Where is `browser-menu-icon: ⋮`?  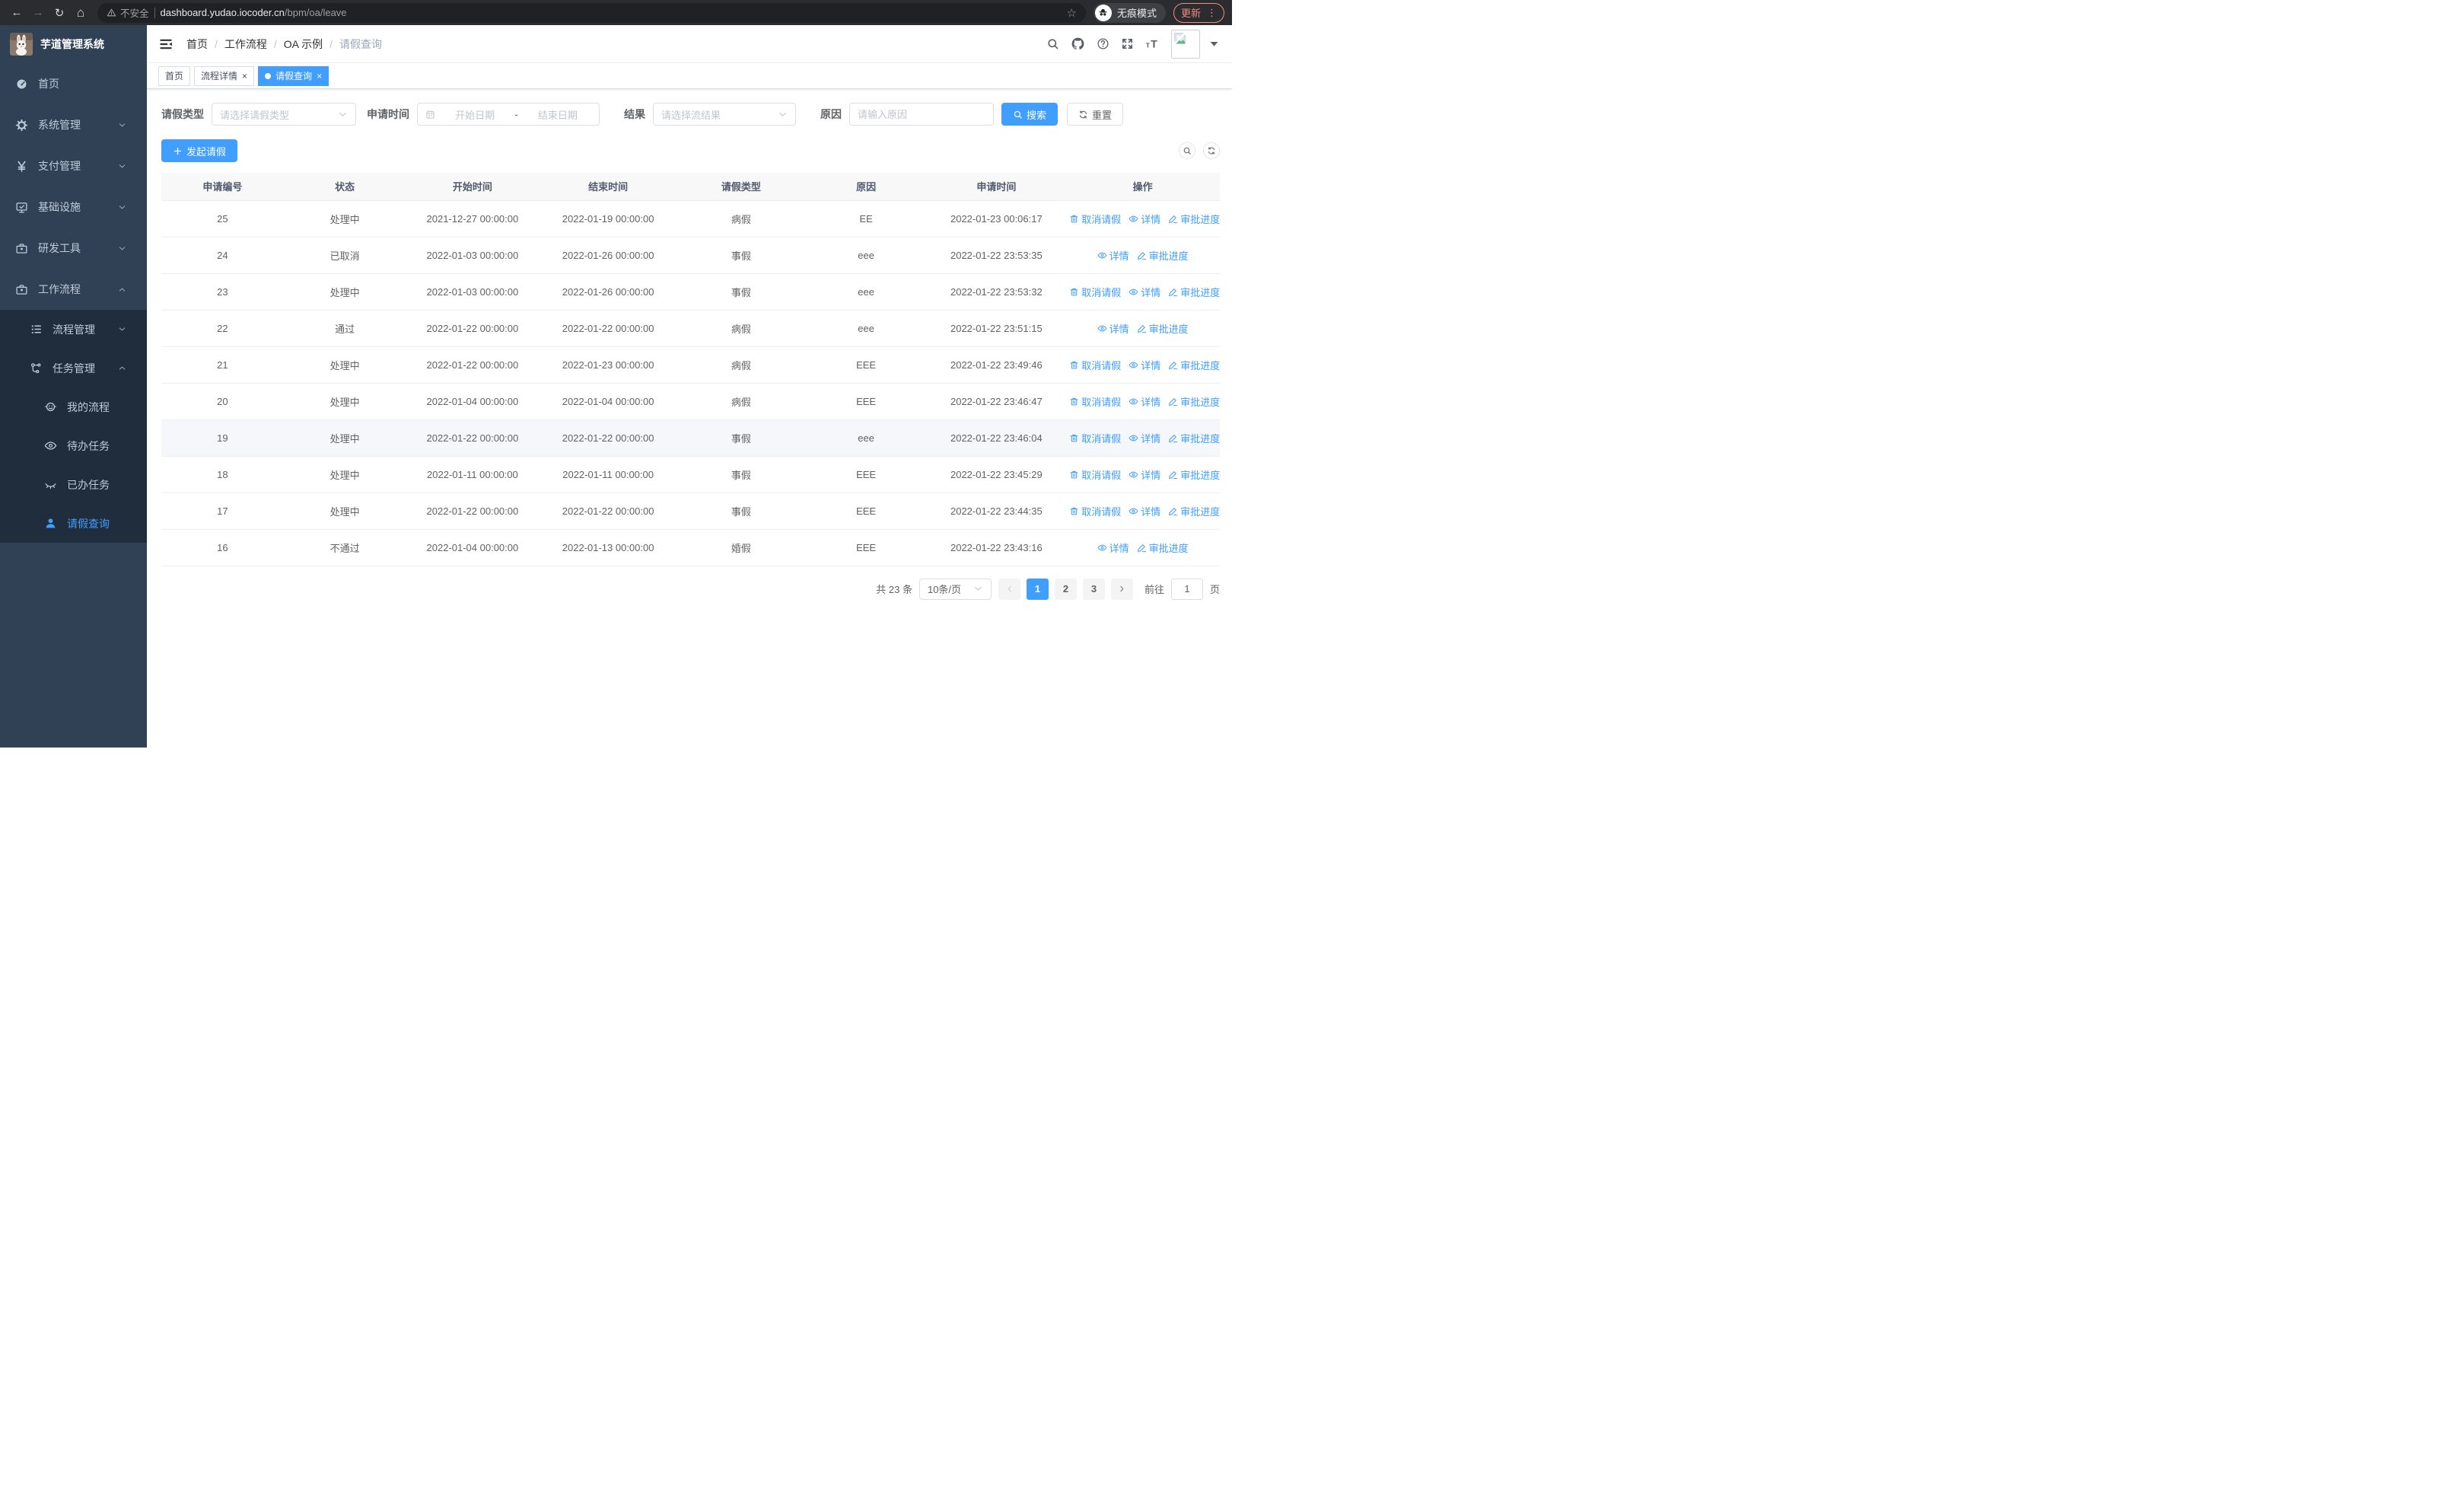 browser-menu-icon: ⋮ is located at coordinates (1212, 12).